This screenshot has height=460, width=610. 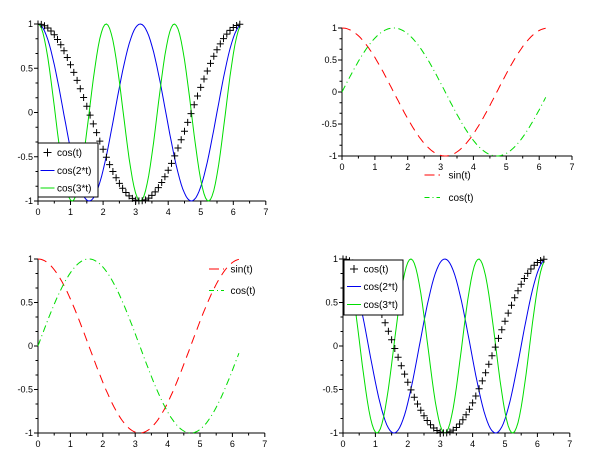 What do you see at coordinates (139, 112) in the screenshot?
I see `series-markers-cos(t)` at bounding box center [139, 112].